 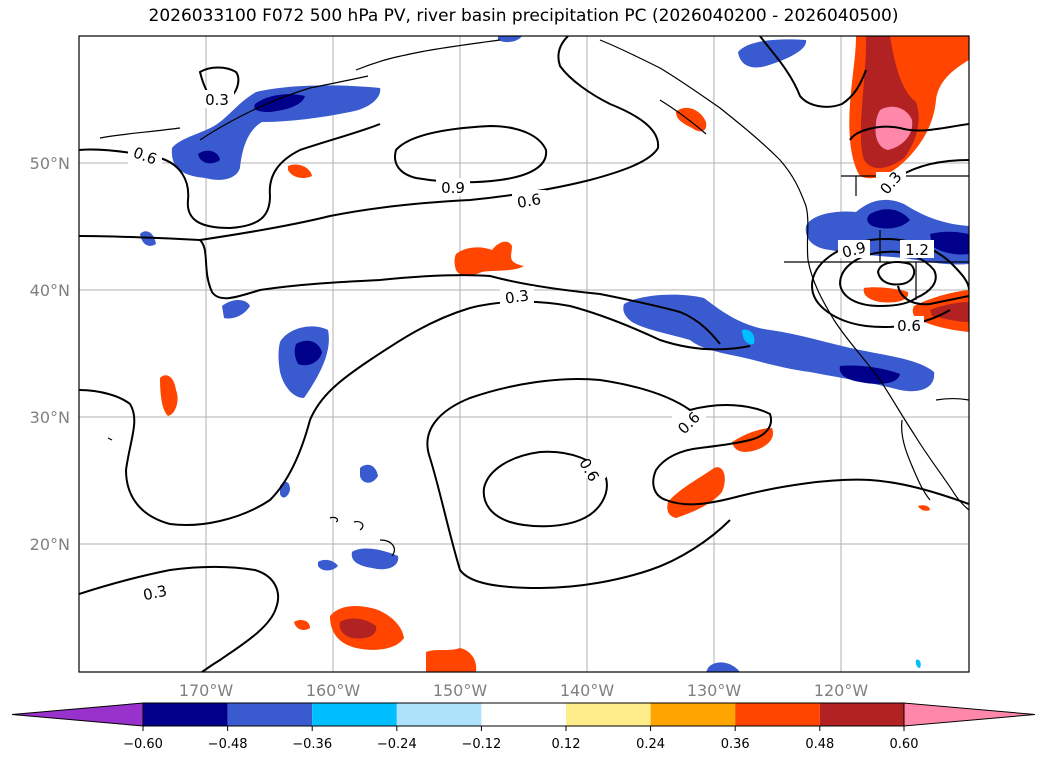 I want to click on contour-0.9-closed, so click(x=471, y=154).